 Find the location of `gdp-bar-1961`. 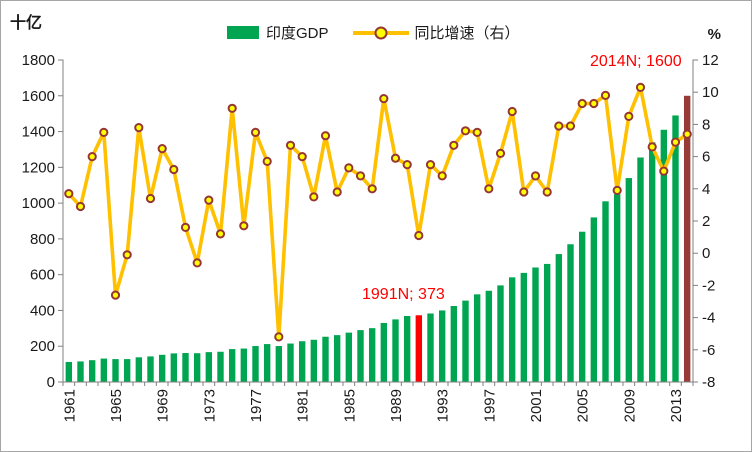

gdp-bar-1961 is located at coordinates (69, 371).